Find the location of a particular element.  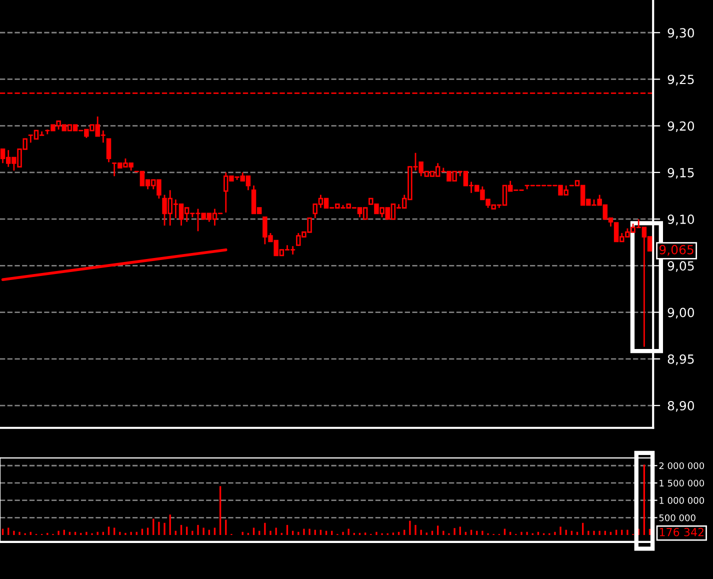

y-tick-label: 9,30 is located at coordinates (681, 33).